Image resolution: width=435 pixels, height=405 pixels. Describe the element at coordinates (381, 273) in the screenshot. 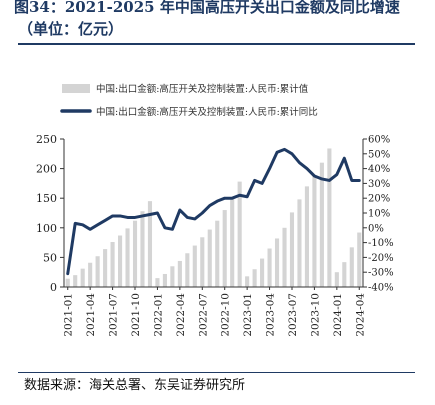

I see `y-right-tick-label: -30%` at that location.